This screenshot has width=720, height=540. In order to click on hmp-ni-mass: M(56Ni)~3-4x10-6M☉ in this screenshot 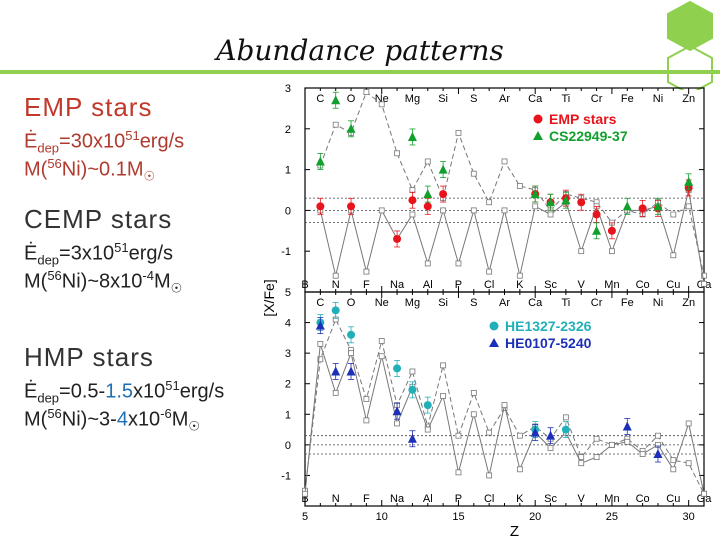, I will do `click(112, 420)`.